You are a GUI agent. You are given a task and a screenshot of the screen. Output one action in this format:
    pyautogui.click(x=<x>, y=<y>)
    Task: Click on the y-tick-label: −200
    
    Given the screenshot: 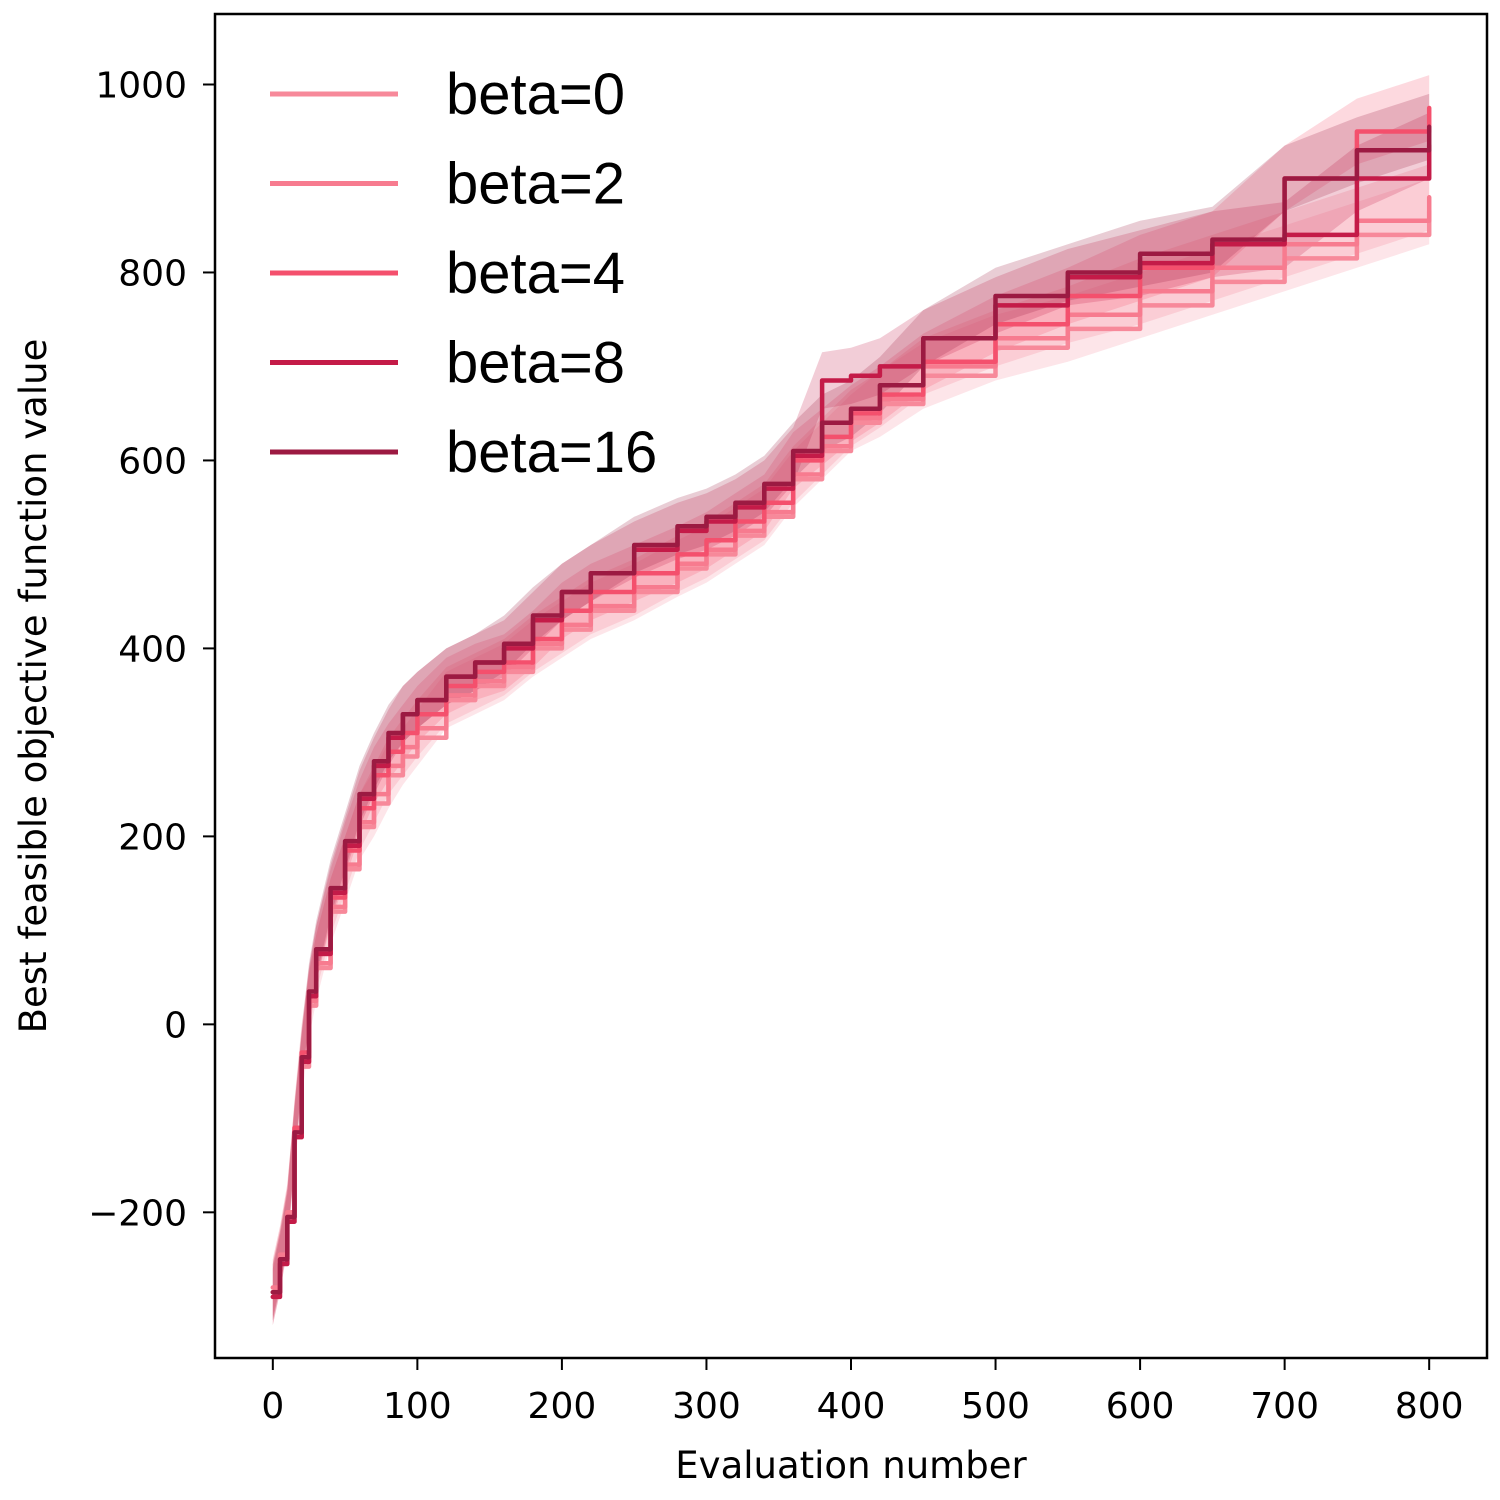 What is the action you would take?
    pyautogui.click(x=137, y=1213)
    